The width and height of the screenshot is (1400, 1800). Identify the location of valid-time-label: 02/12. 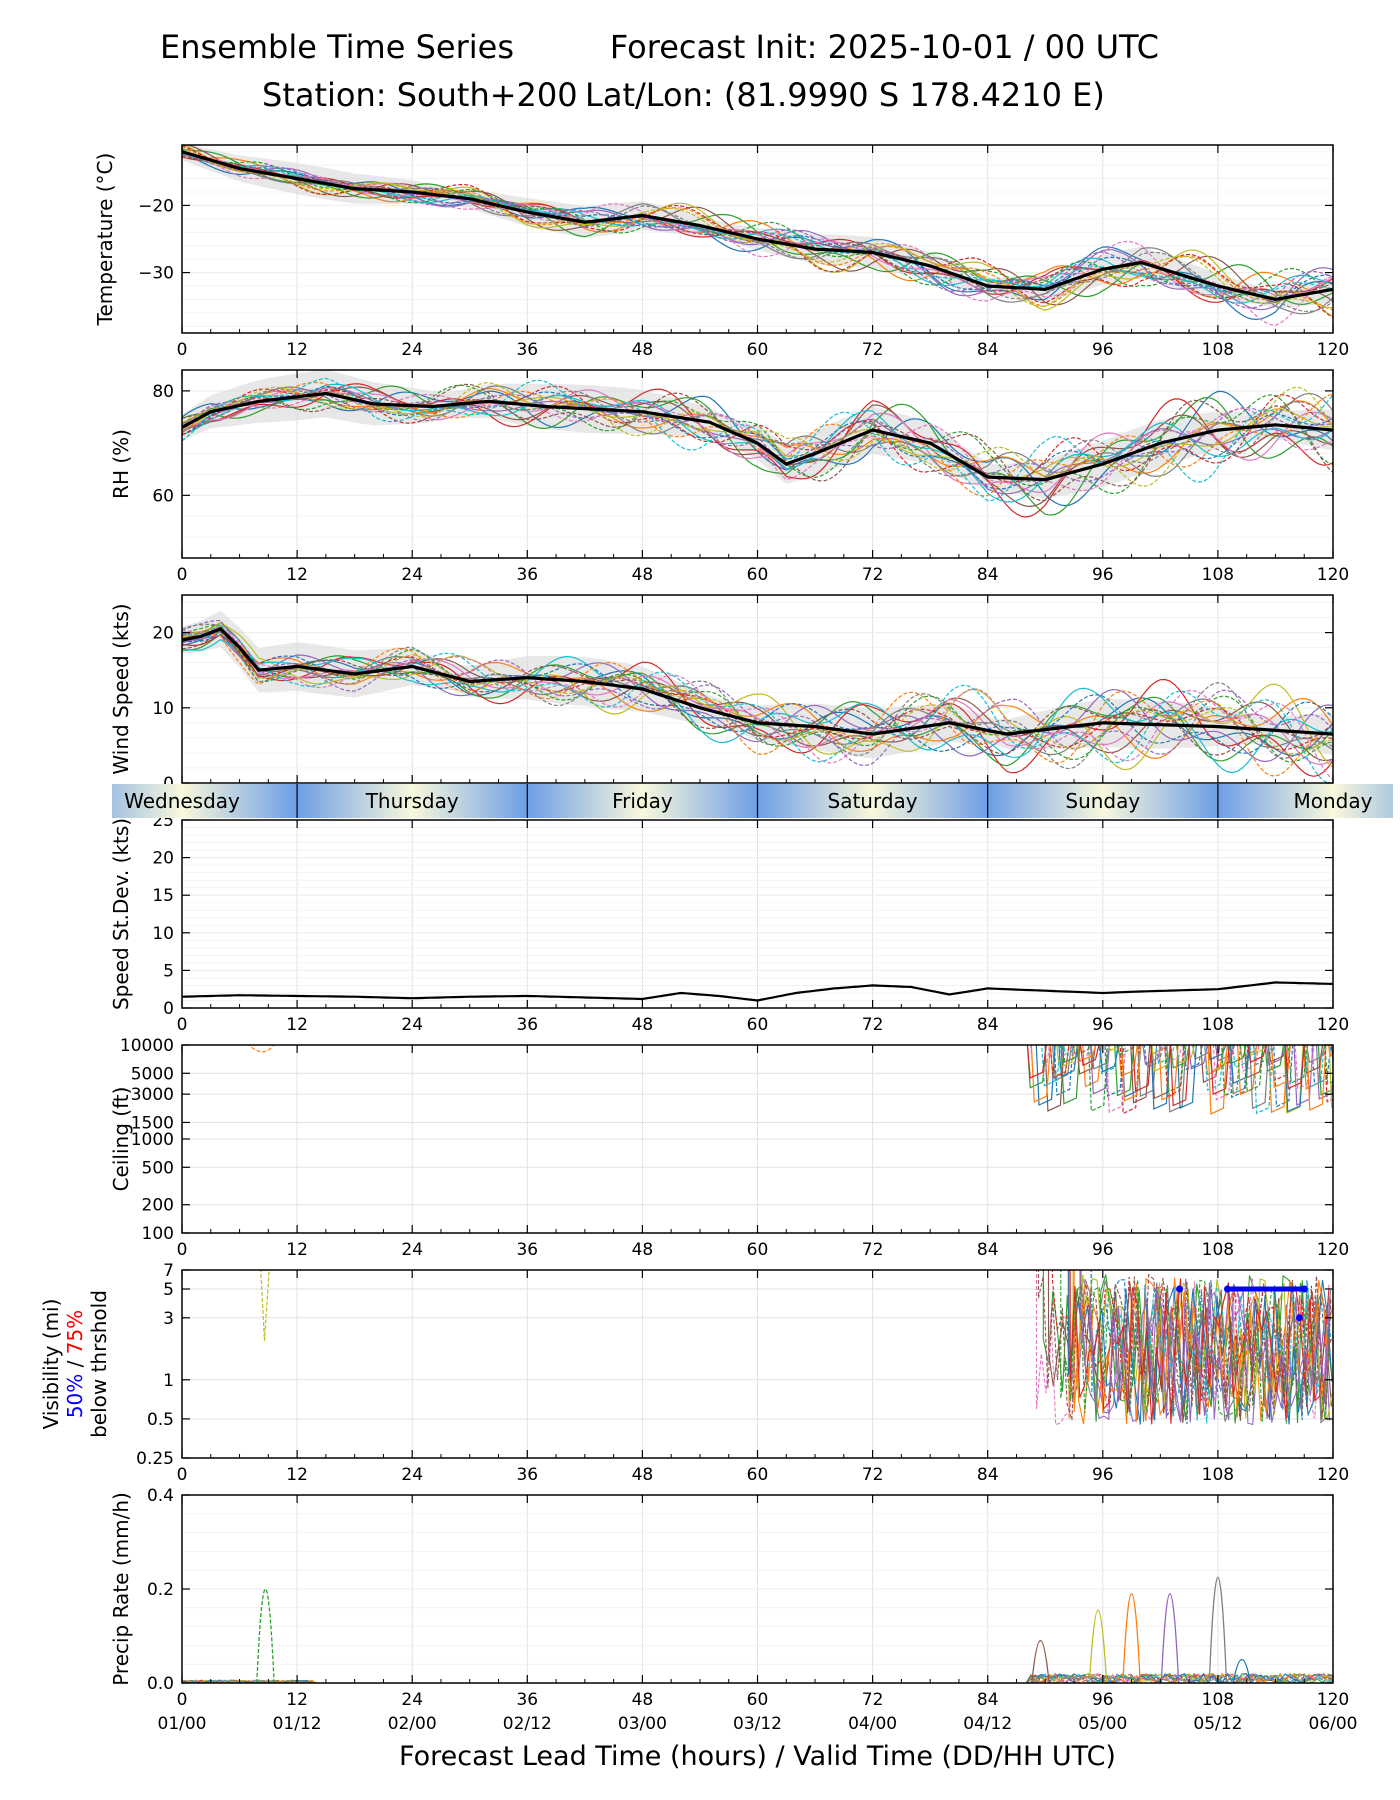
(527, 1724).